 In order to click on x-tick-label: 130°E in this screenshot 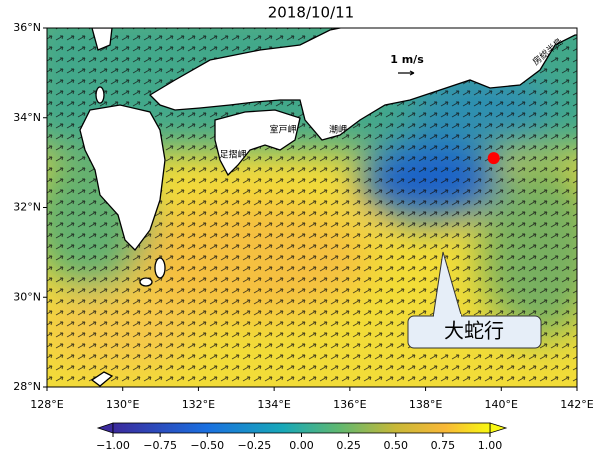, I will do `click(122, 404)`.